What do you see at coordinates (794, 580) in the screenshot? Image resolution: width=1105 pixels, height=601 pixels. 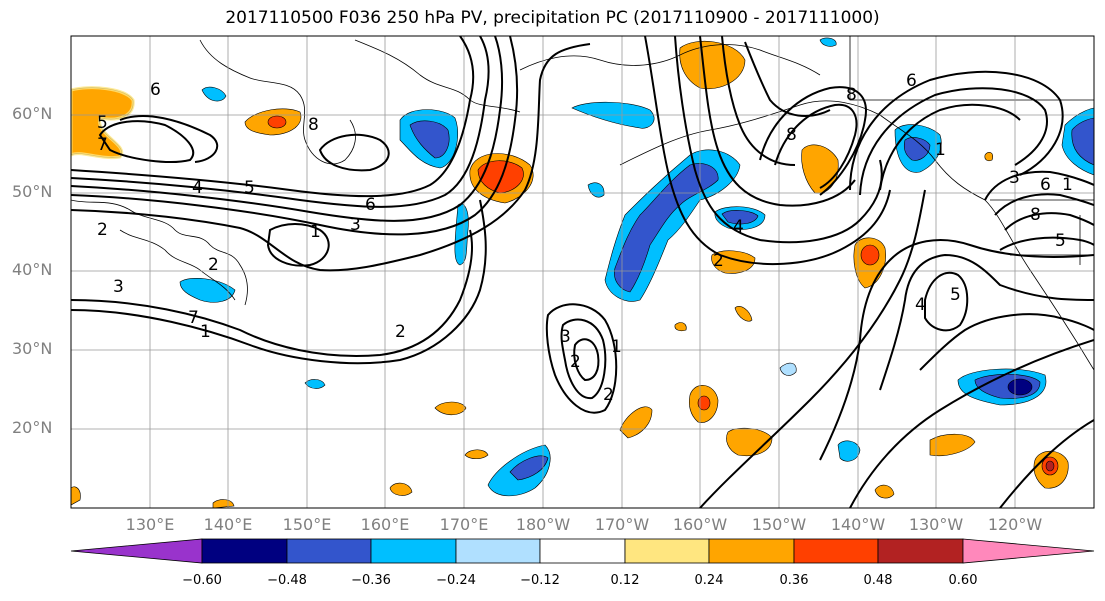 I see `colorbar-tick-label: 0.36` at bounding box center [794, 580].